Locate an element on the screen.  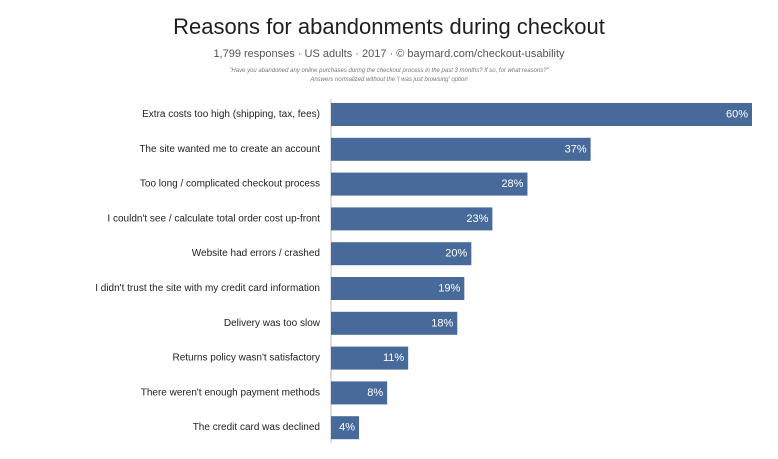
category-label: Delivery was too slow is located at coordinates (272, 323).